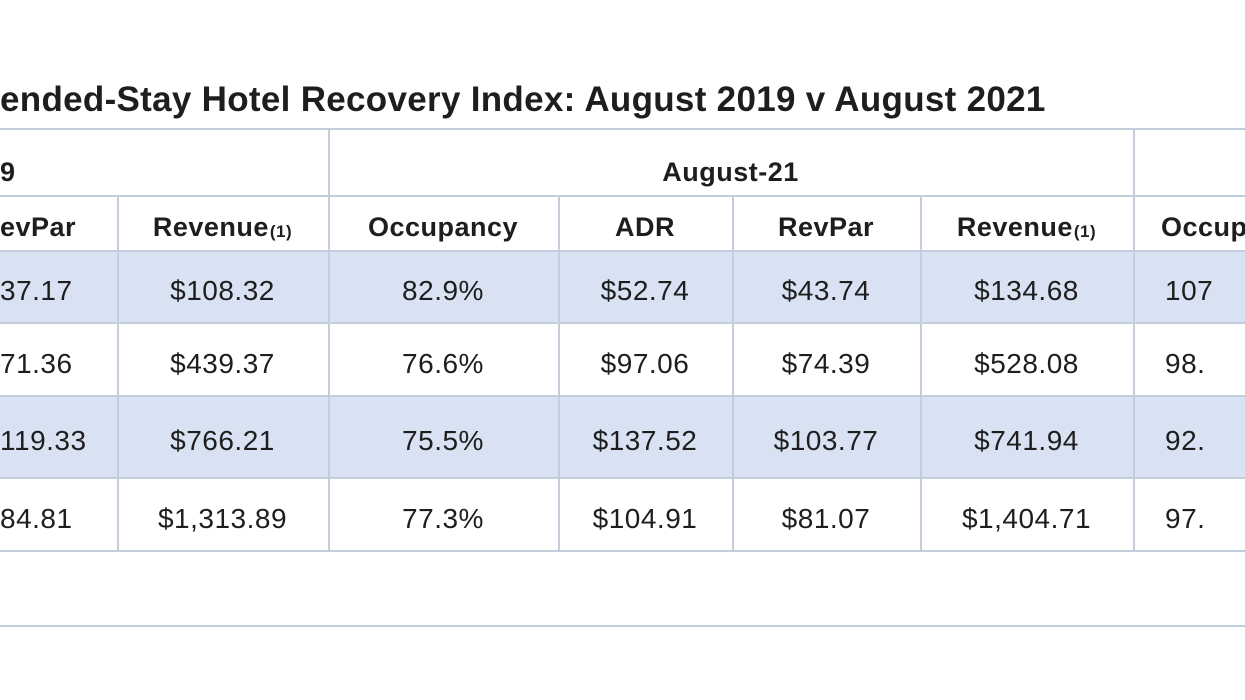  I want to click on table-cell: $1,313.89, so click(222, 518).